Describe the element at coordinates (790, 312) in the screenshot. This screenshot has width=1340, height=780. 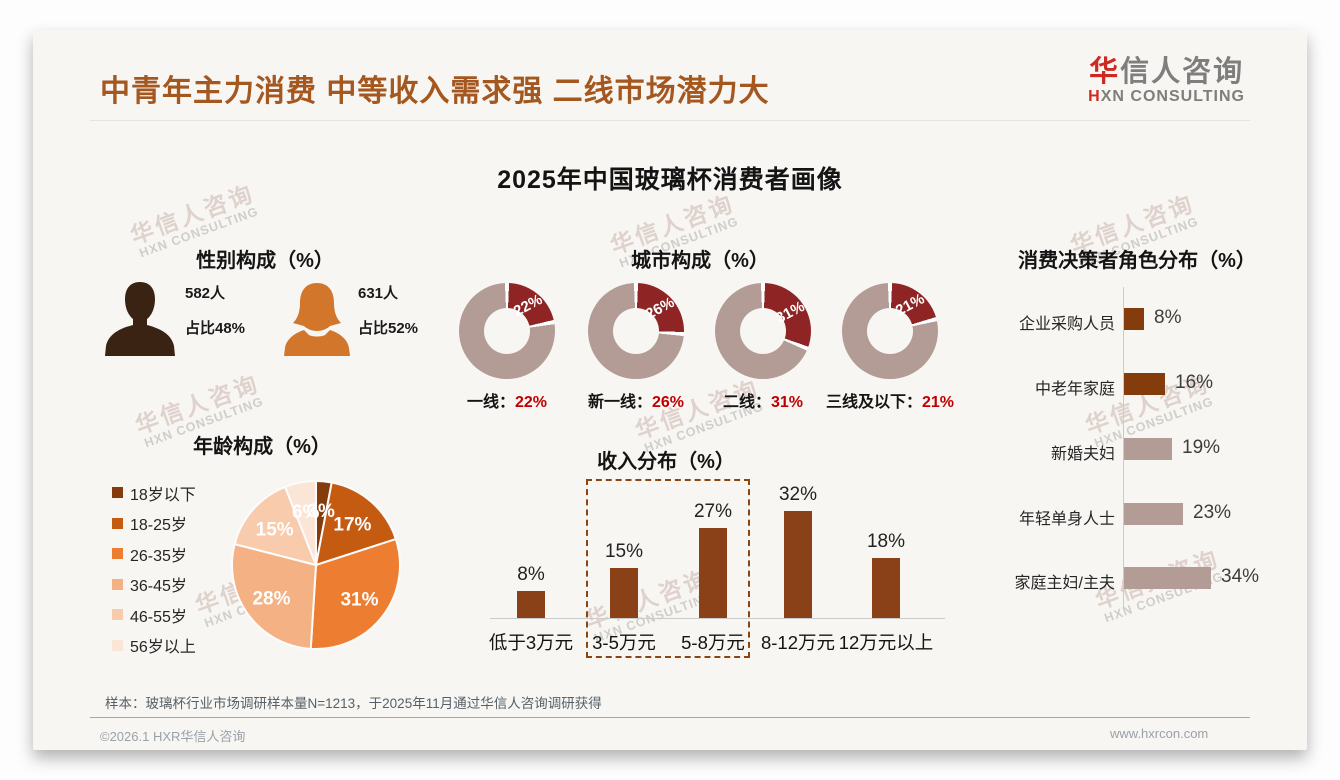
I see `donut-value-label: 31%` at that location.